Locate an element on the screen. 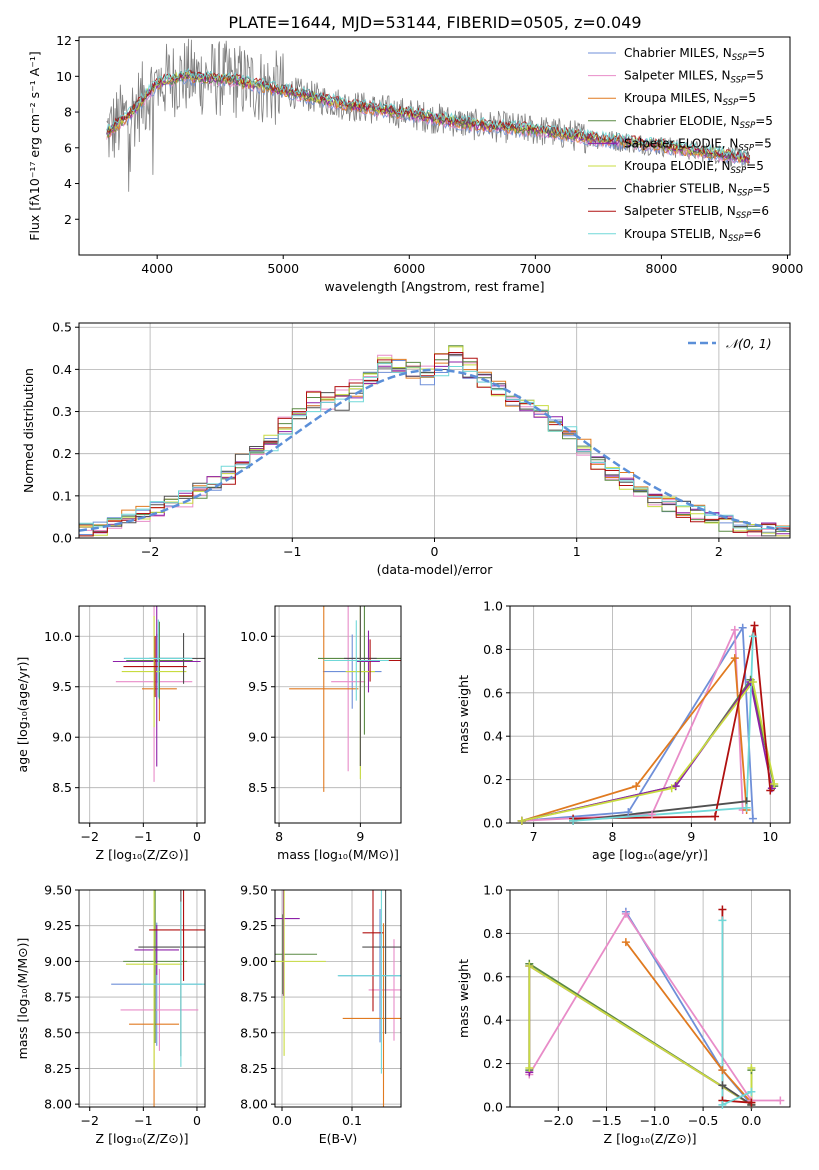 Image resolution: width=819 pixels, height=1170 pixels. weight_vs_Z-xtick-label: −1.5 is located at coordinates (606, 1120).